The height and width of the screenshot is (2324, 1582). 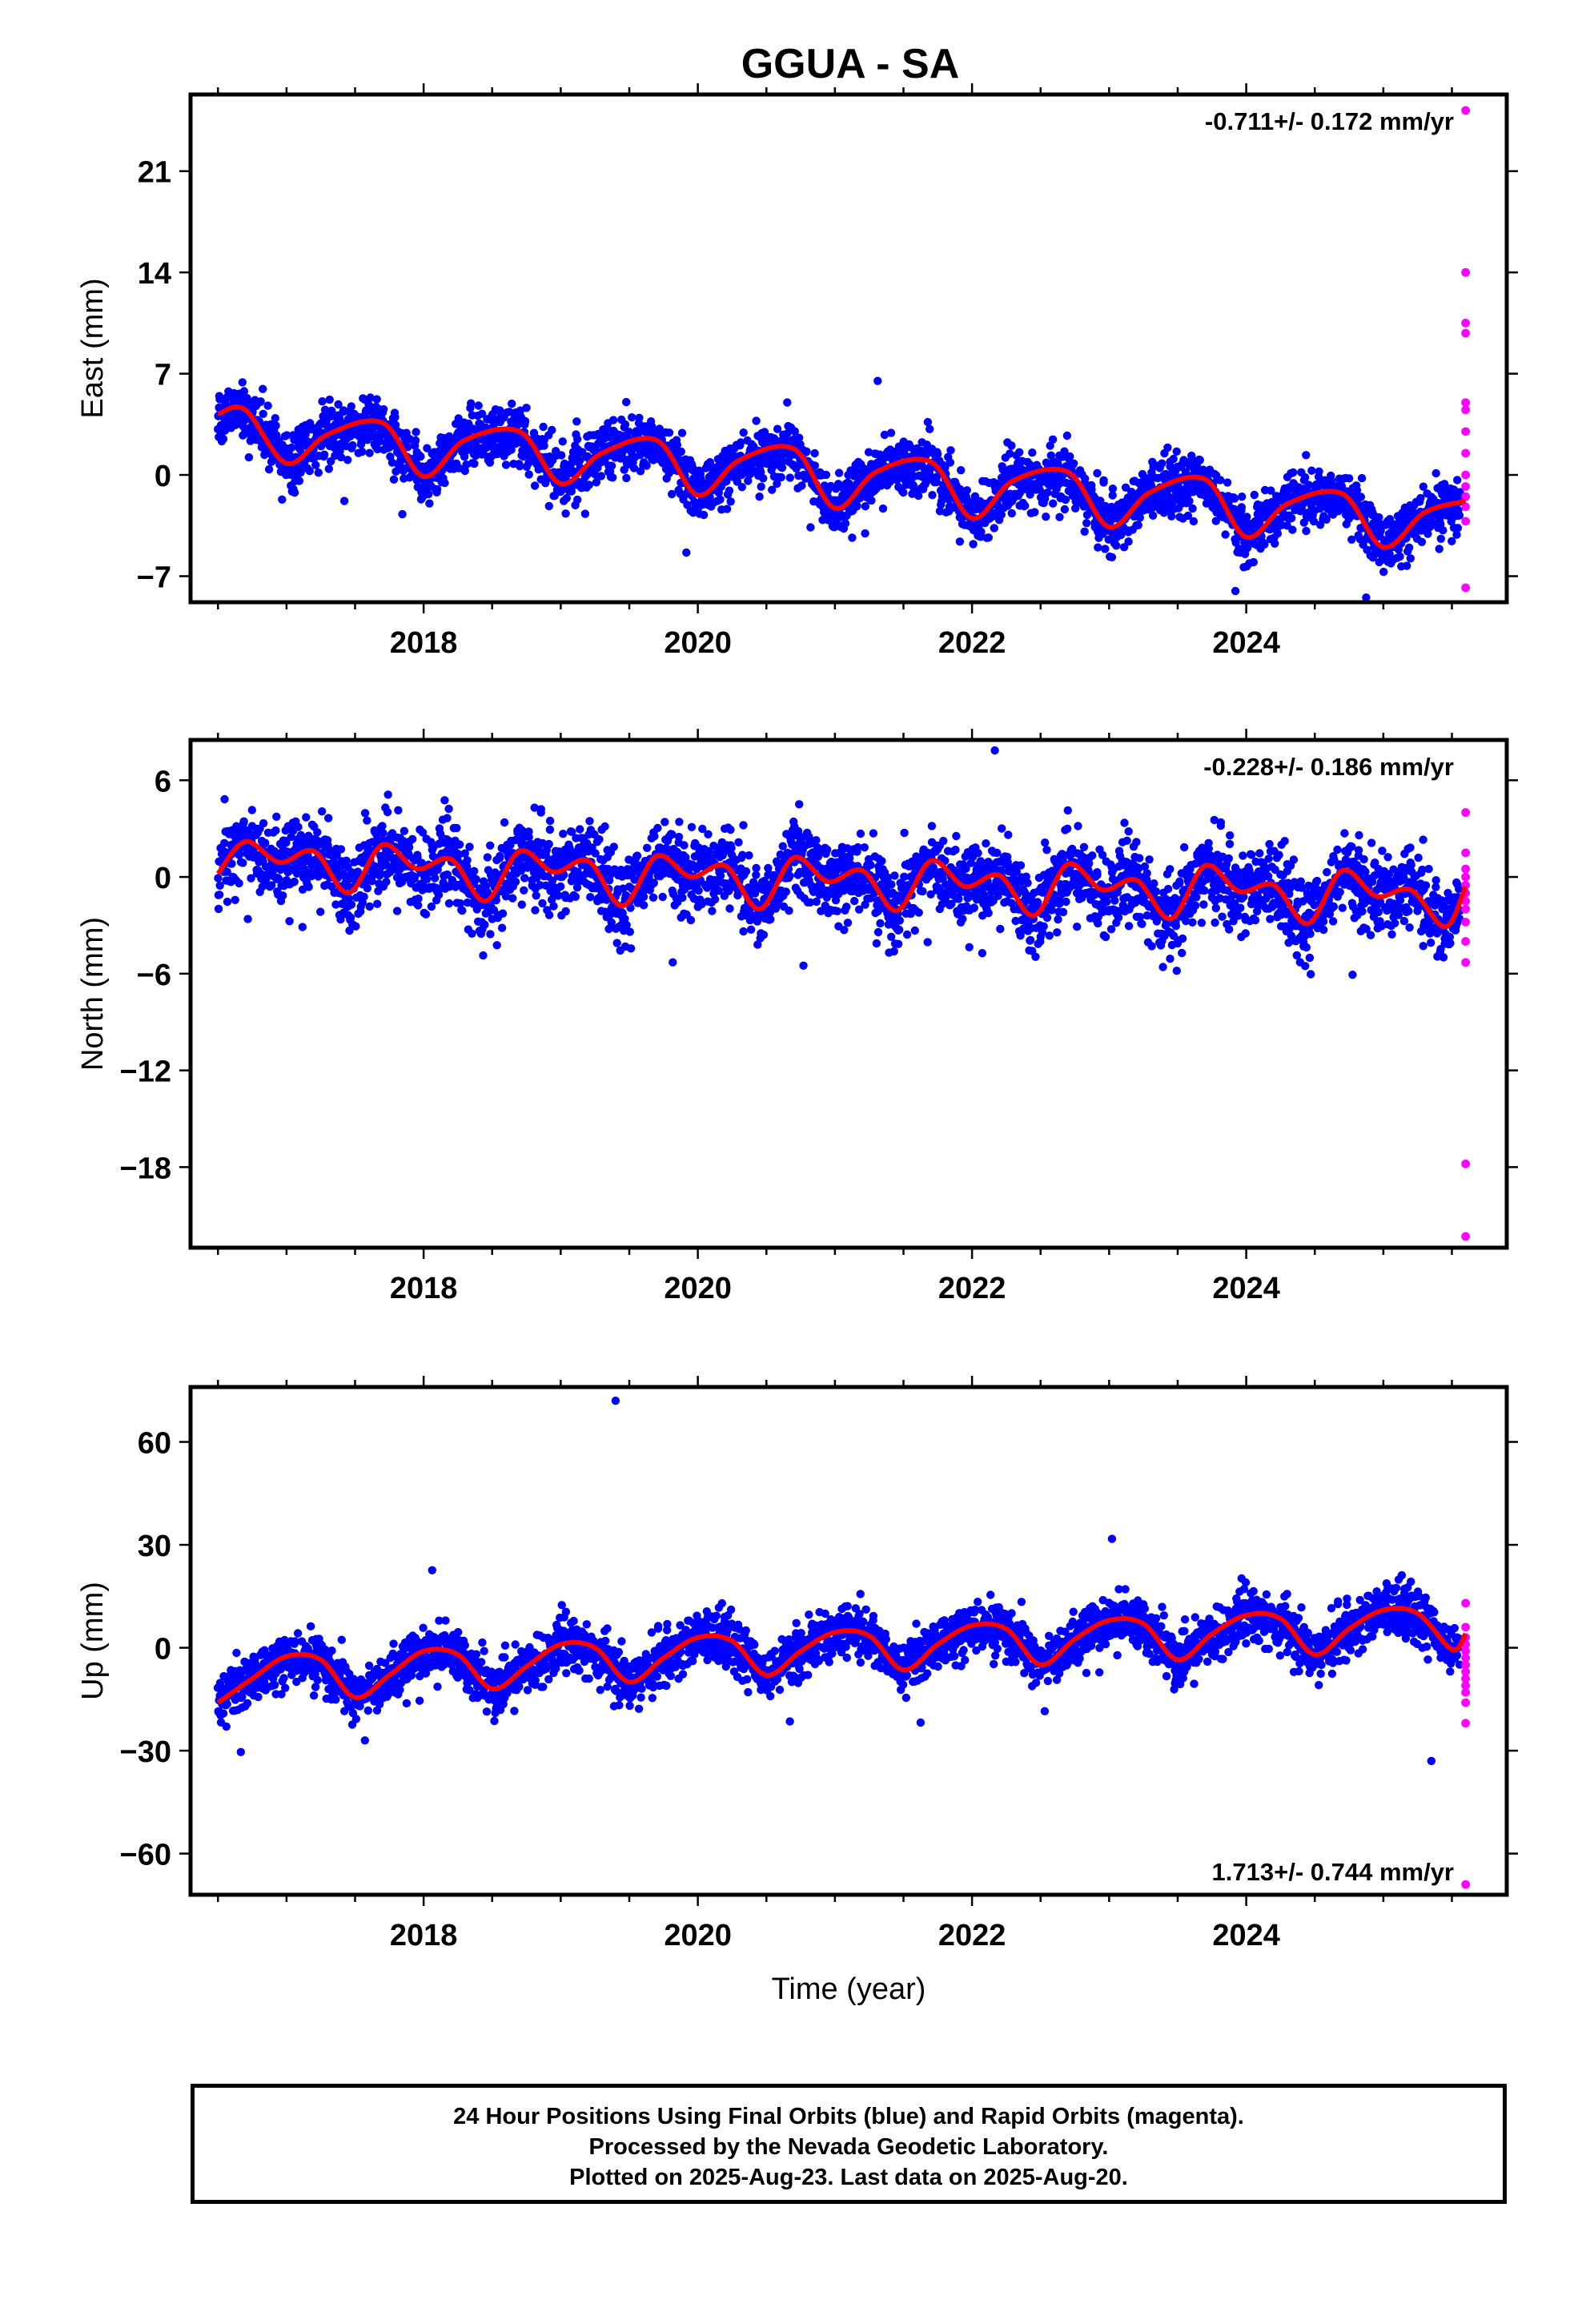 I want to click on x-tick-label: 2022, so click(x=972, y=643).